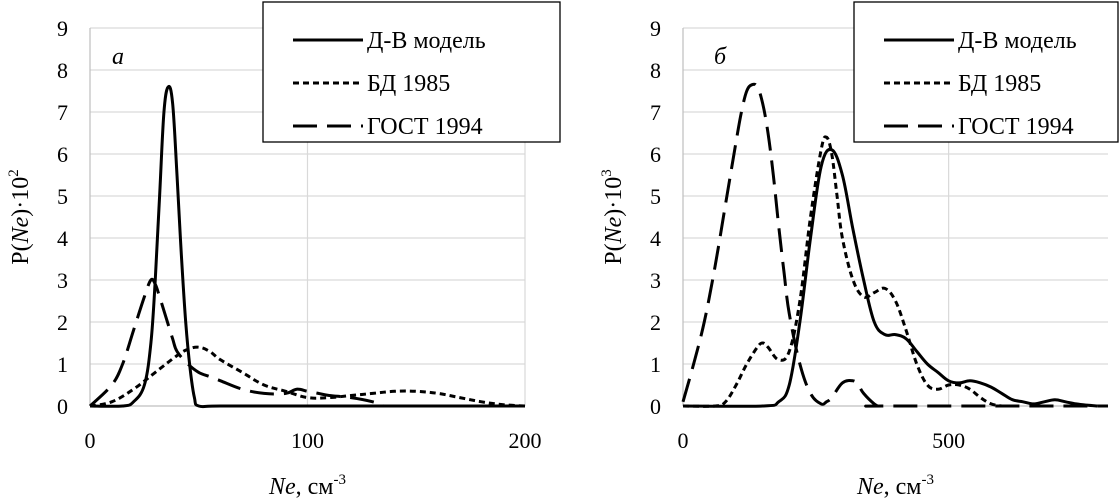  Describe the element at coordinates (307, 440) in the screenshot. I see `x-tick-label: 100` at that location.